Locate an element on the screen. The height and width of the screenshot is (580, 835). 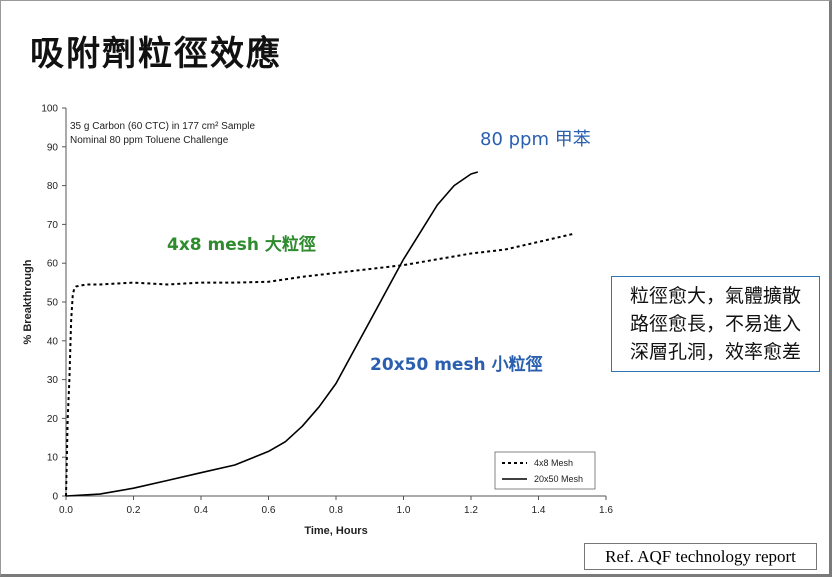
callout-line-2: 路徑愈長，不易進入 is located at coordinates (715, 324).